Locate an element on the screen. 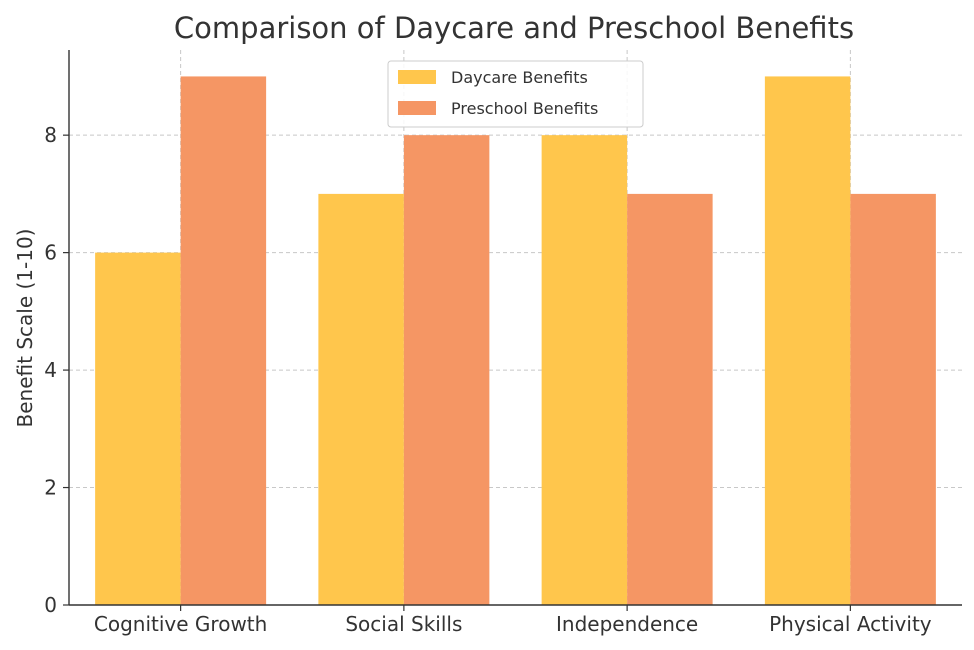 The height and width of the screenshot is (650, 974). y-tick-label: 8 is located at coordinates (50, 135).